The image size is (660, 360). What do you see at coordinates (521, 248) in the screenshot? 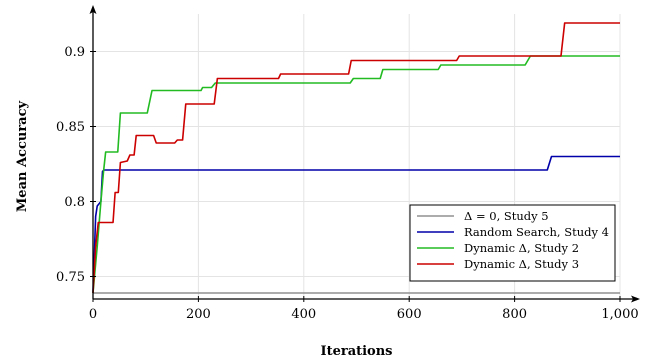
I see `legend-label: Dynamic Δ, Study 2` at bounding box center [521, 248].